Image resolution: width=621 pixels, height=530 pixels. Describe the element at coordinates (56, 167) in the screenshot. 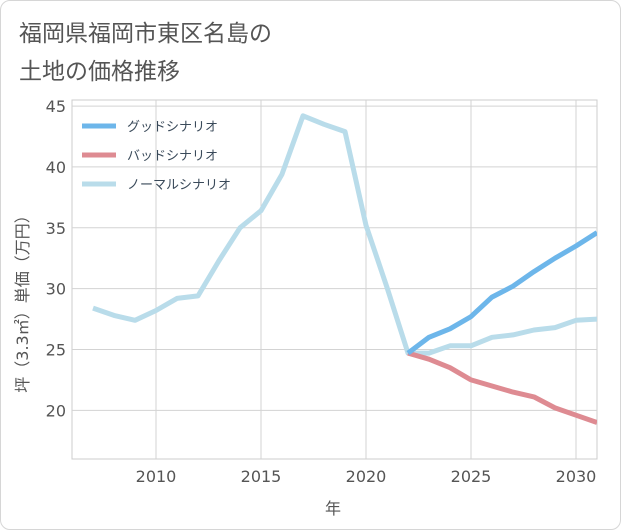

I see `y-tick-label: 40` at that location.